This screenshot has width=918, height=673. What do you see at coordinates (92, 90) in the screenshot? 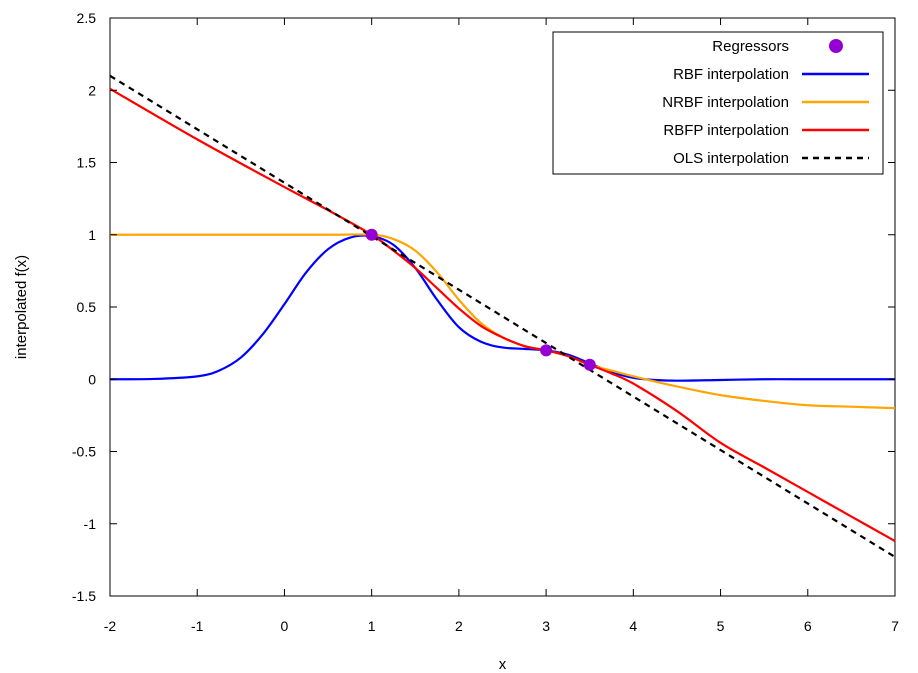
I see `y-tick-label: 2` at bounding box center [92, 90].